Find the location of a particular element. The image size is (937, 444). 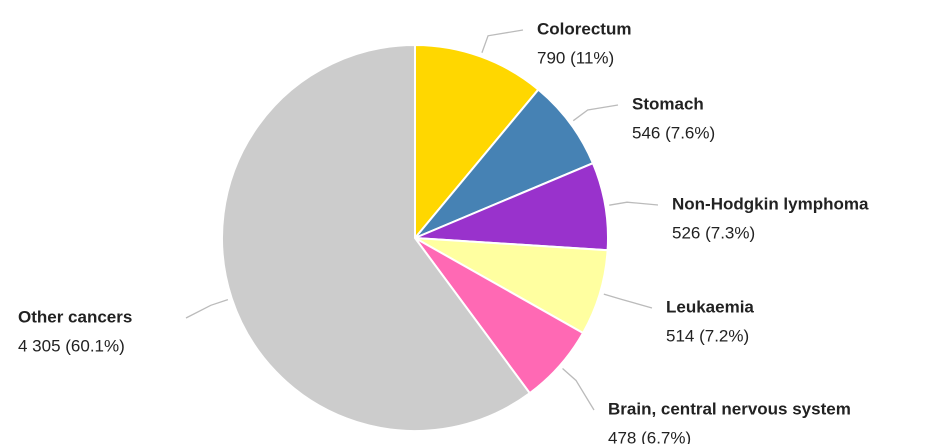

slice-value-label: 546 (7.6%) is located at coordinates (673, 132).